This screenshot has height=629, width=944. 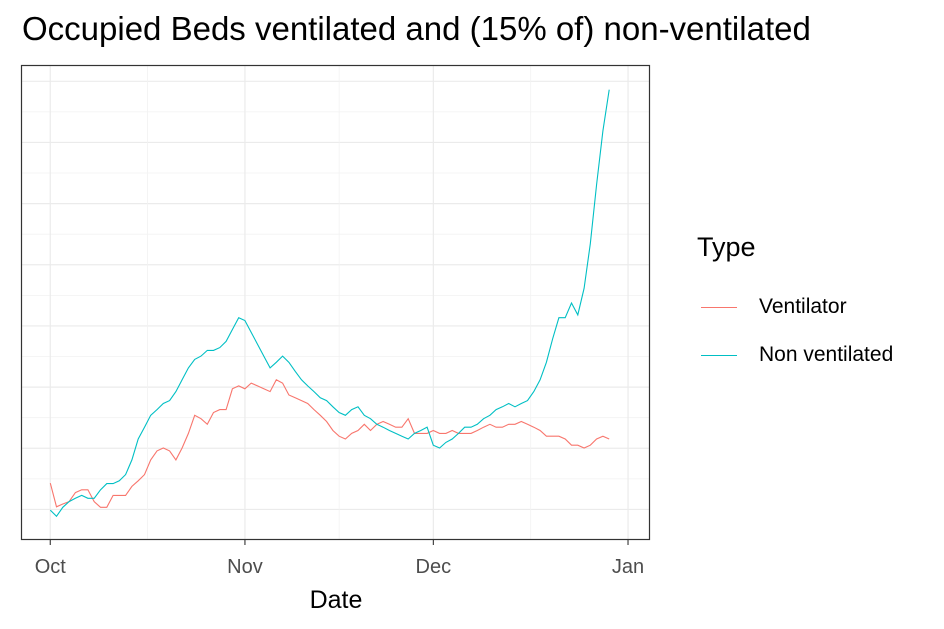 I want to click on legend-items: Ventilator Non ventilated, so click(x=795, y=331).